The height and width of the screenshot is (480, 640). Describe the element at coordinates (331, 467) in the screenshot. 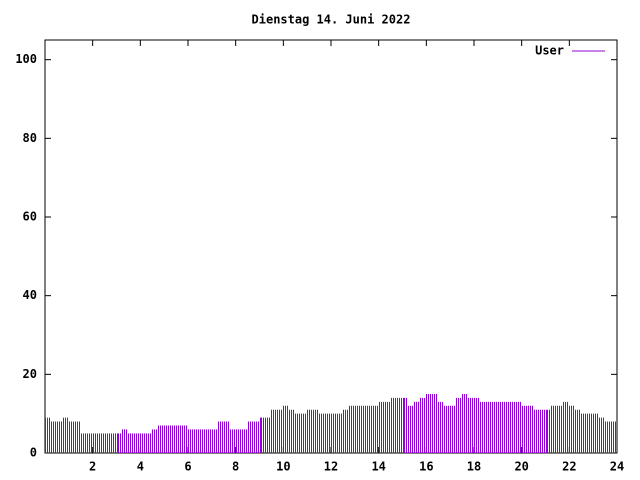

I see `x-tick-label: 12` at that location.